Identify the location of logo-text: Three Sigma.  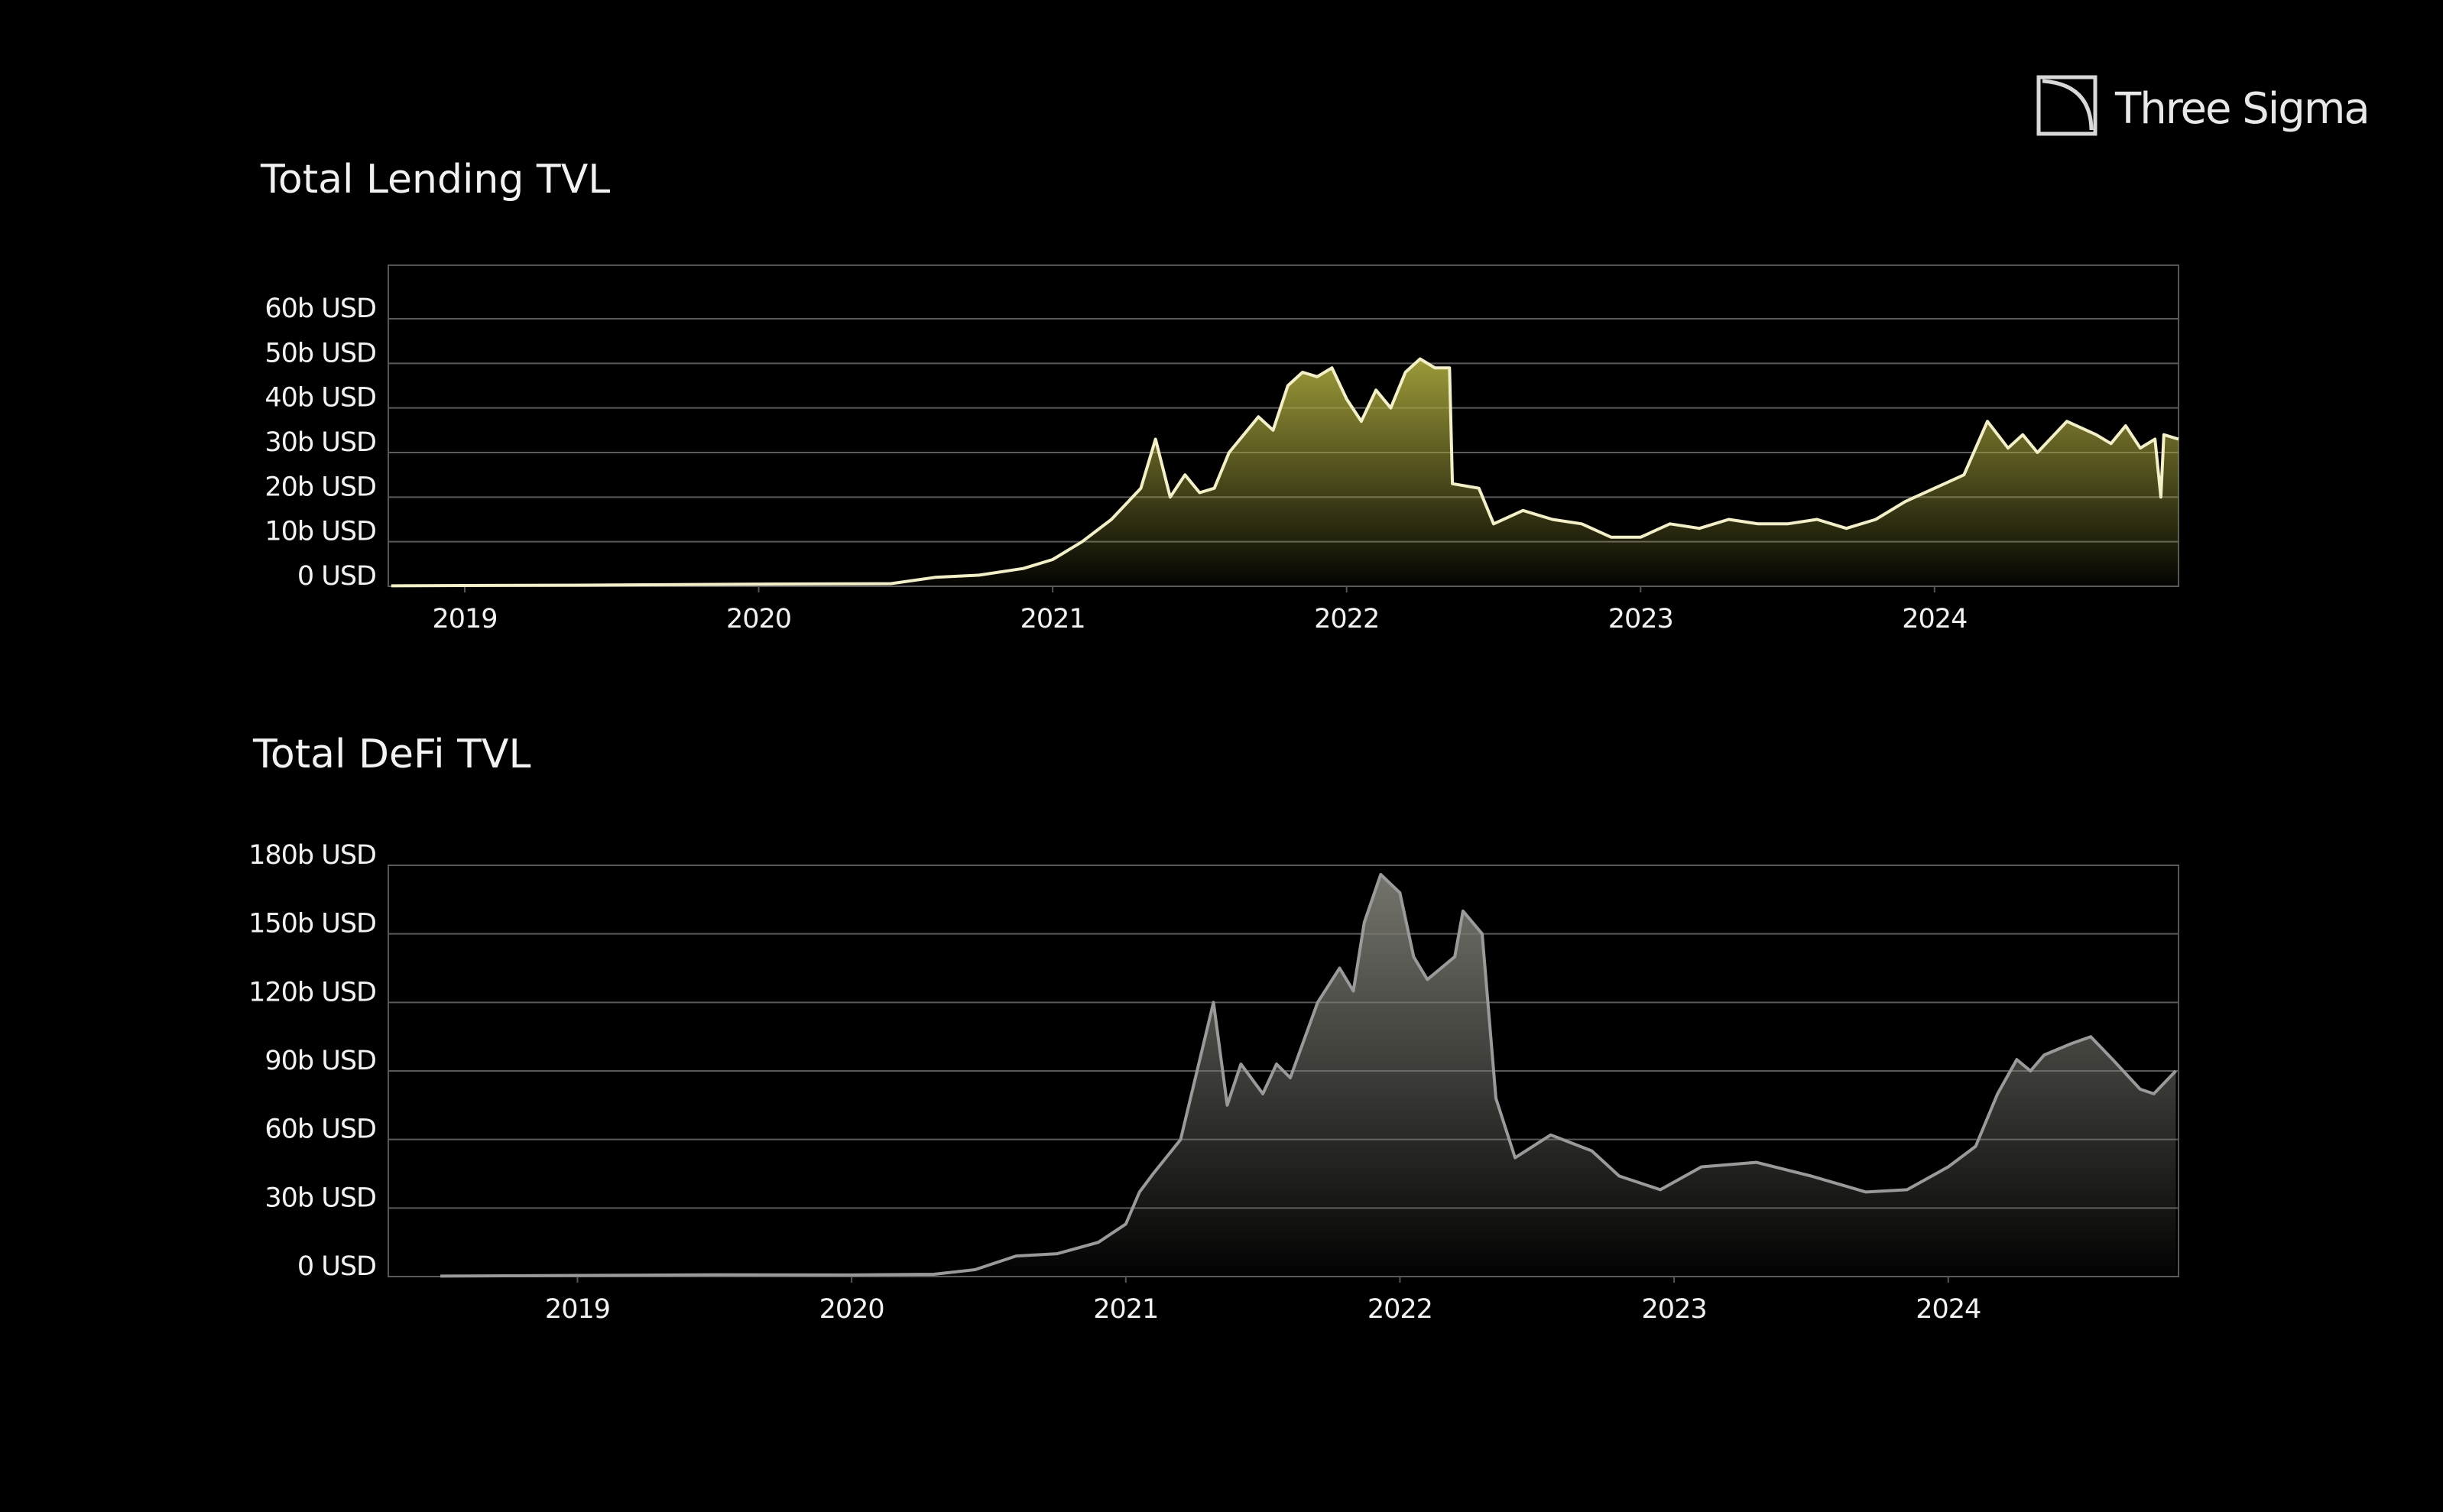
(2241, 109).